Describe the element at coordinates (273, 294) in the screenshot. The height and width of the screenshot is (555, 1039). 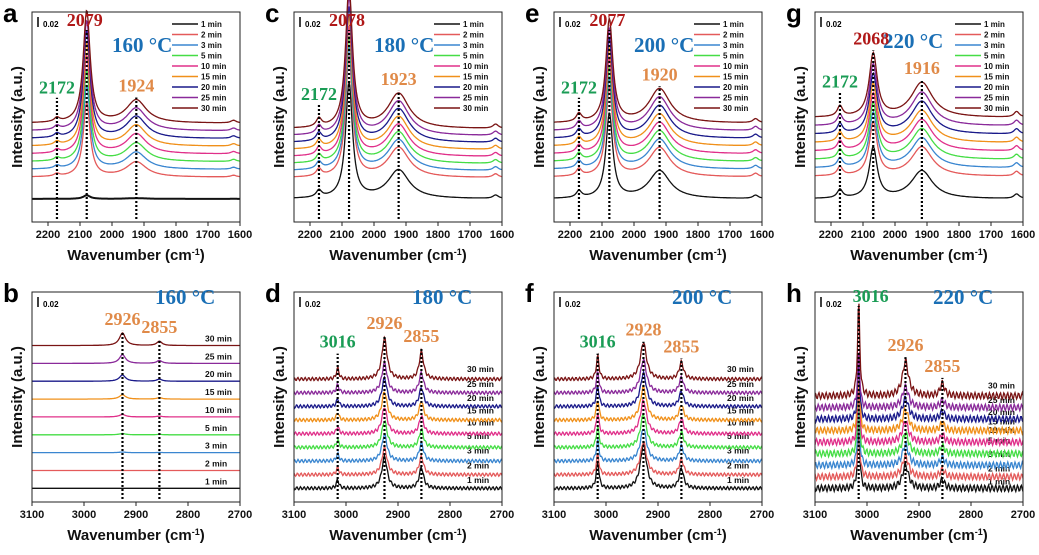
I see `panel-letter: d` at that location.